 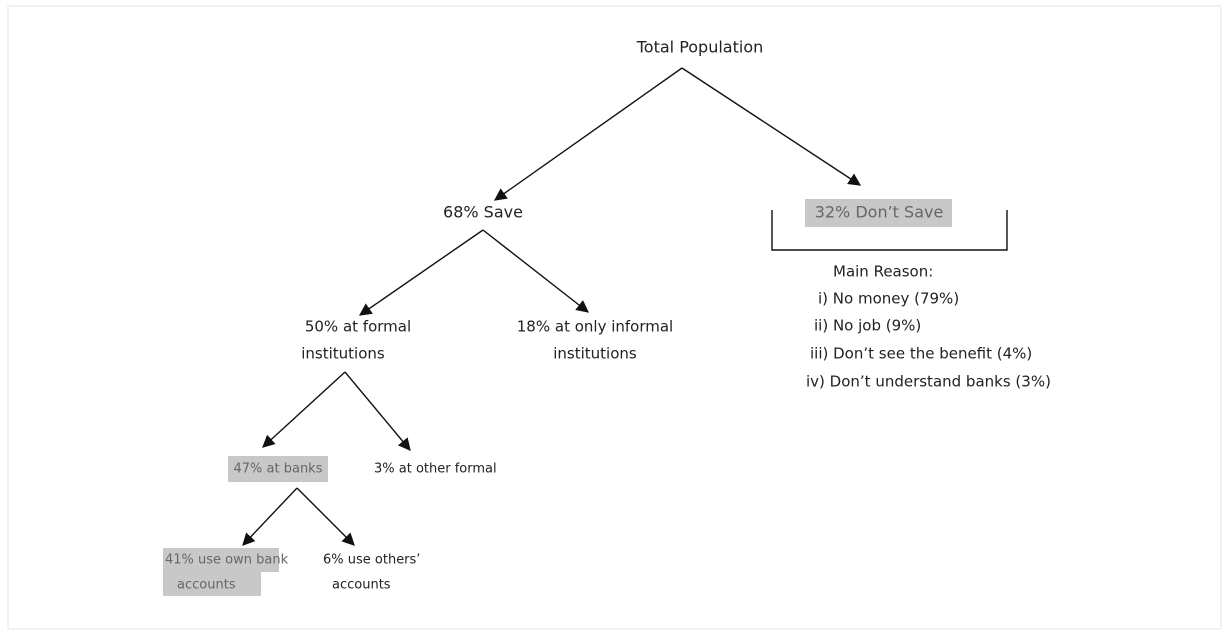 I want to click on node-label: 32% Don’t Save, so click(x=879, y=212).